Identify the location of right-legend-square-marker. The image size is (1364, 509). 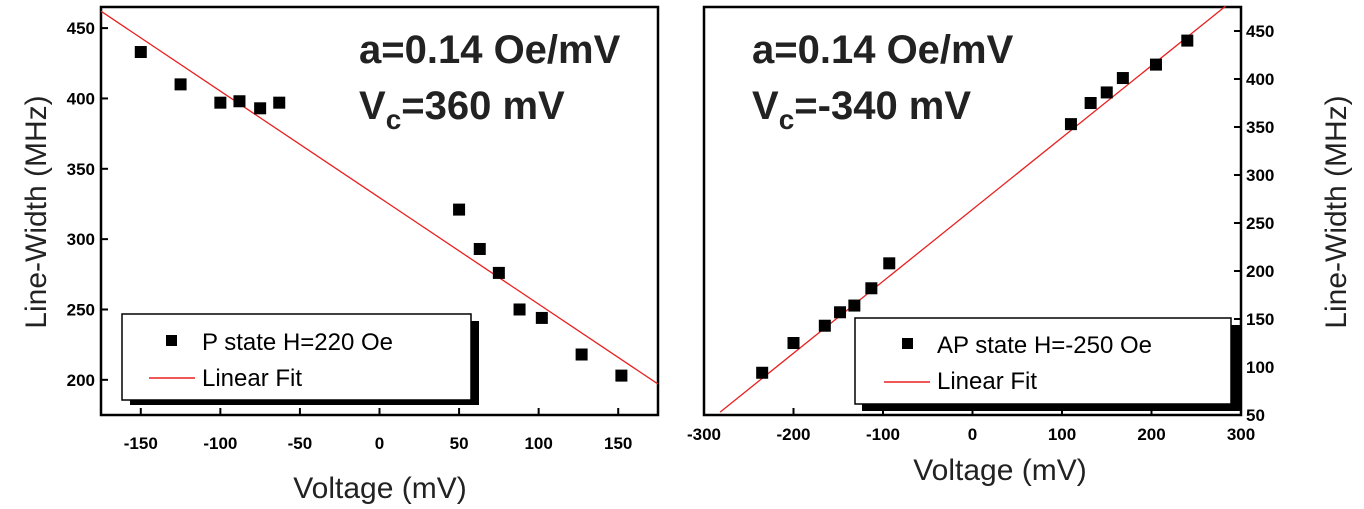
(907, 343).